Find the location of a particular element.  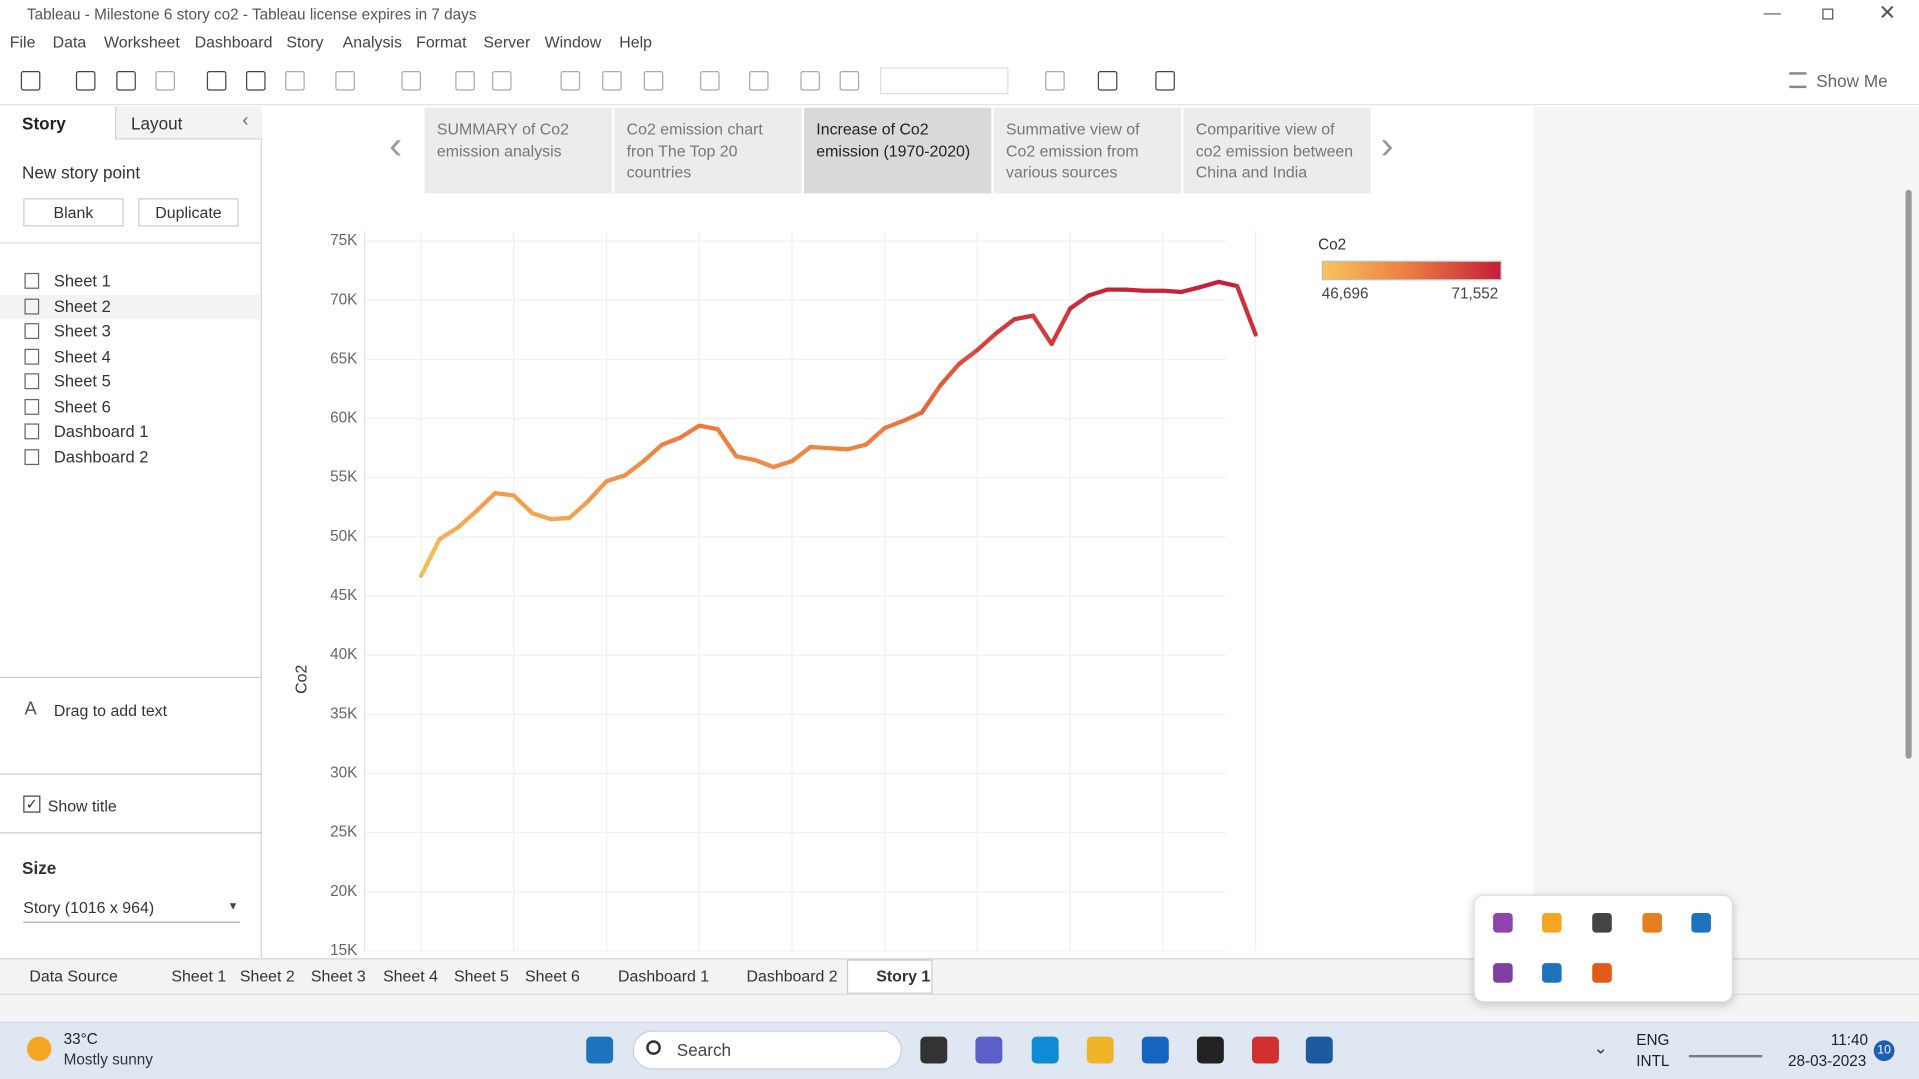

next-arrow: › is located at coordinates (1387, 144).